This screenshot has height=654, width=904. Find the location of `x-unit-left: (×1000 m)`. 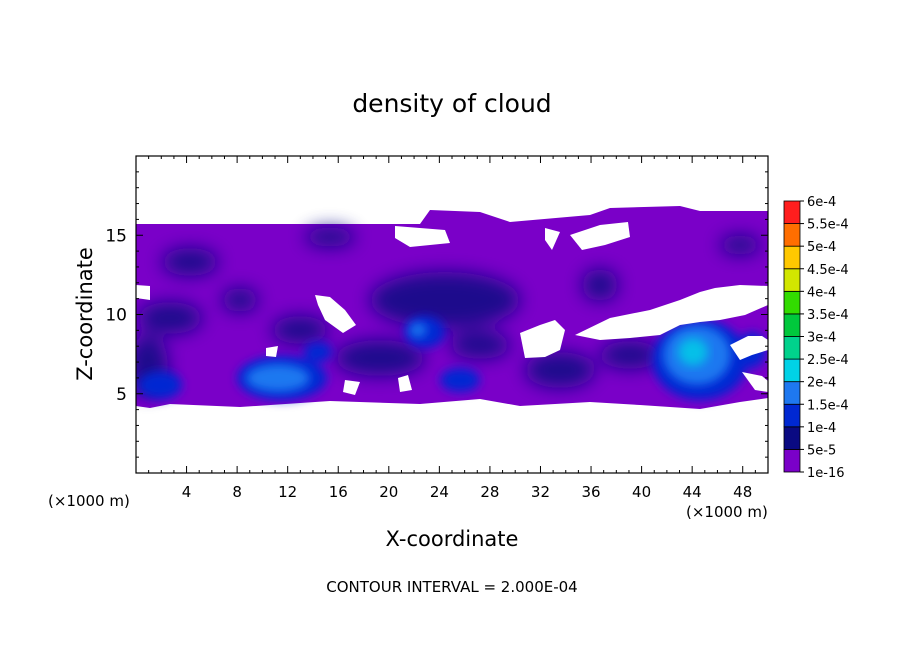

x-unit-left: (×1000 m) is located at coordinates (89, 501).